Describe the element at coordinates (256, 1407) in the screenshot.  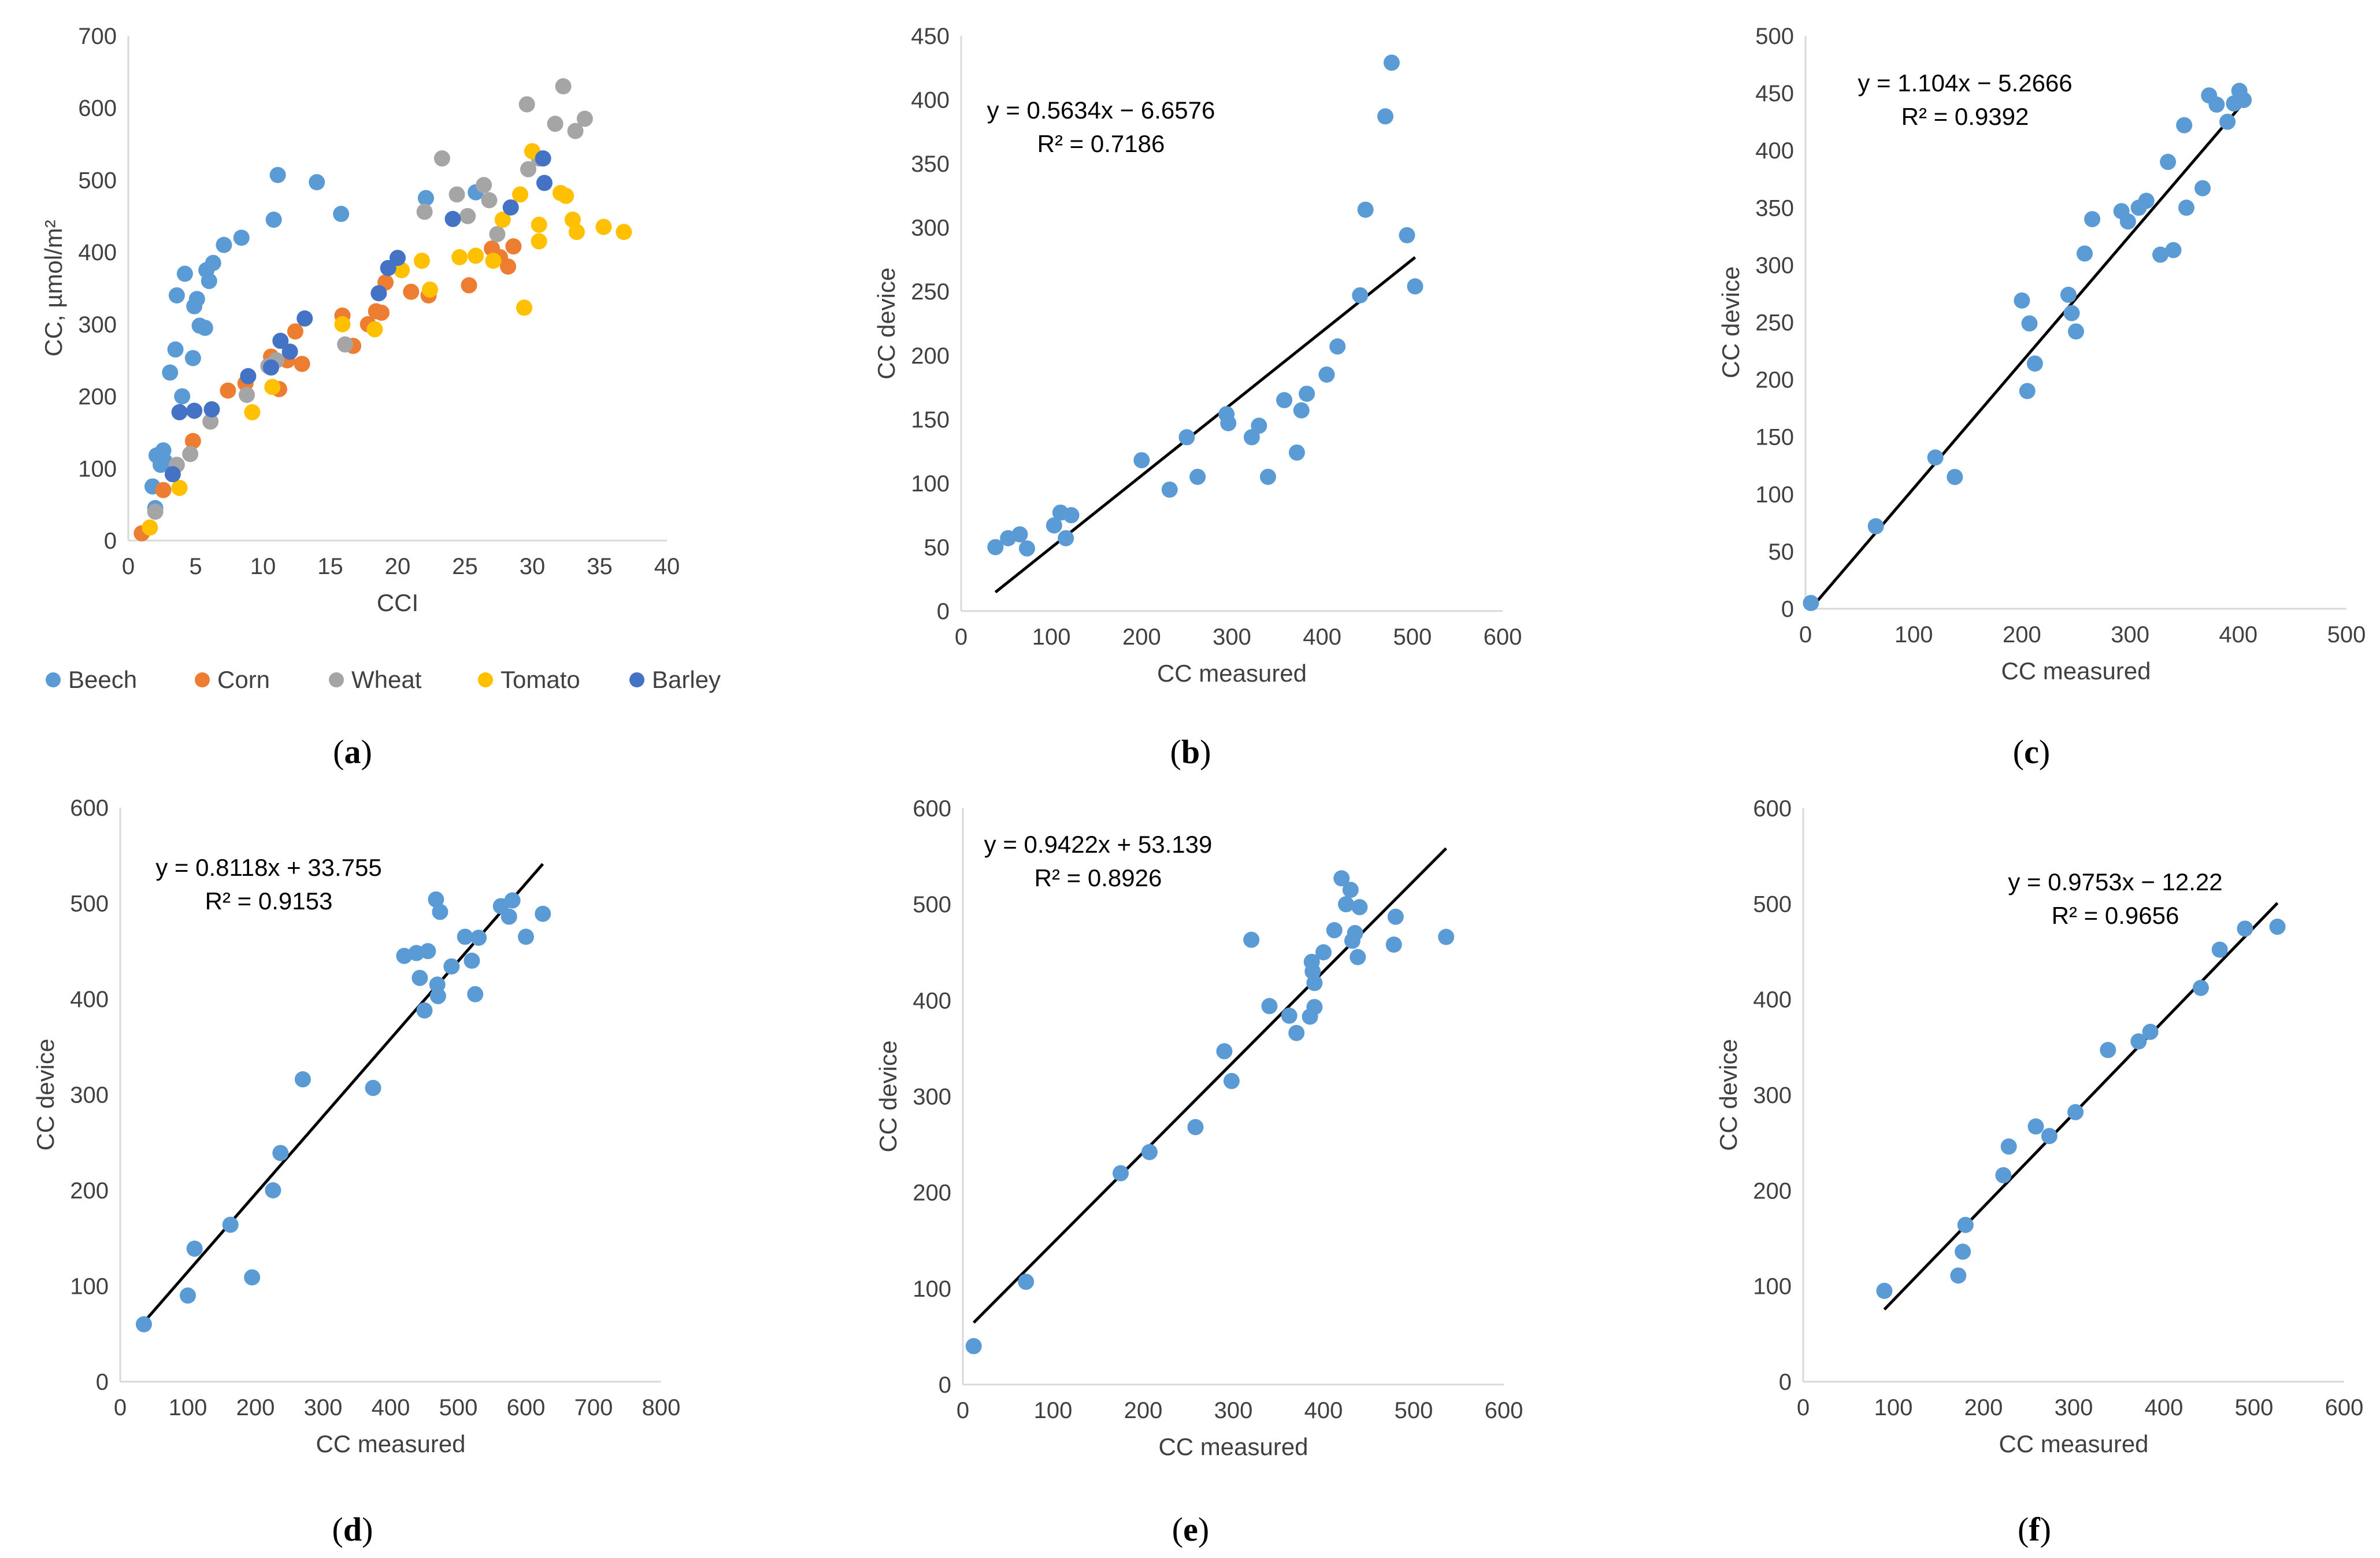
I see `x-tick-label: 200` at that location.